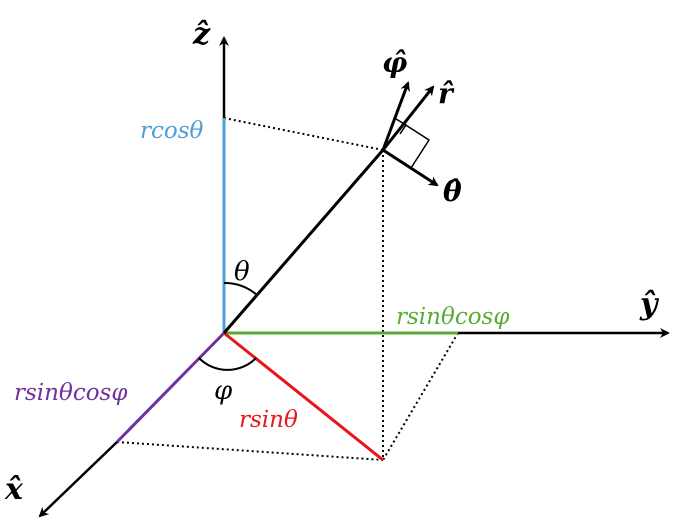 The image size is (700, 527). Describe the element at coordinates (303, 241) in the screenshot. I see `radius-line` at that location.